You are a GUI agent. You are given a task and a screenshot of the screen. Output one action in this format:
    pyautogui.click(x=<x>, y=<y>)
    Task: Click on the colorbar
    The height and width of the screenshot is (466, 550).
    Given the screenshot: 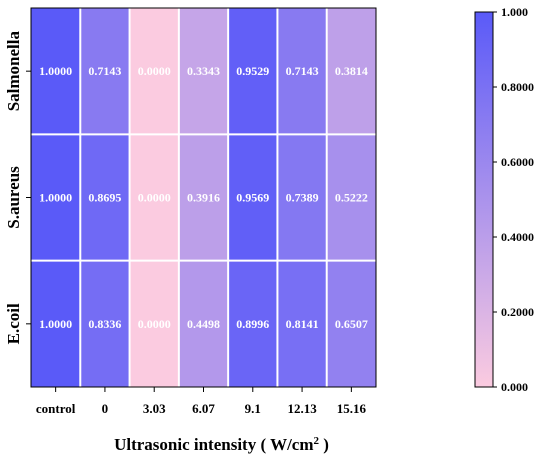 What is the action you would take?
    pyautogui.click(x=484, y=199)
    